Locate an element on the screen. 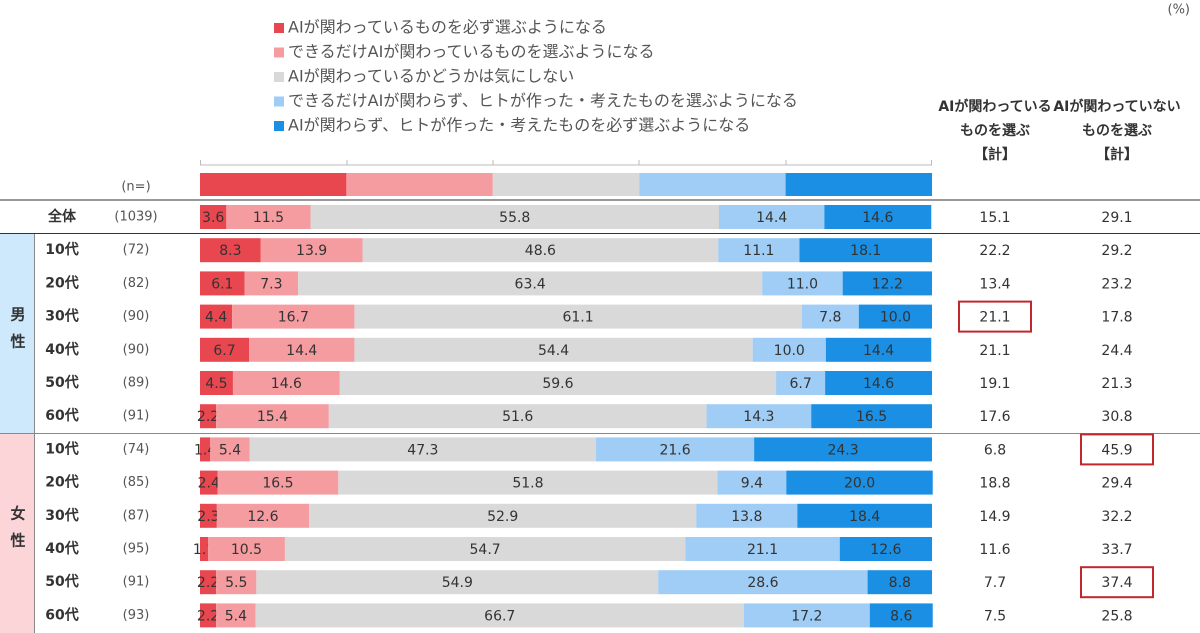  top-axis is located at coordinates (566, 163).